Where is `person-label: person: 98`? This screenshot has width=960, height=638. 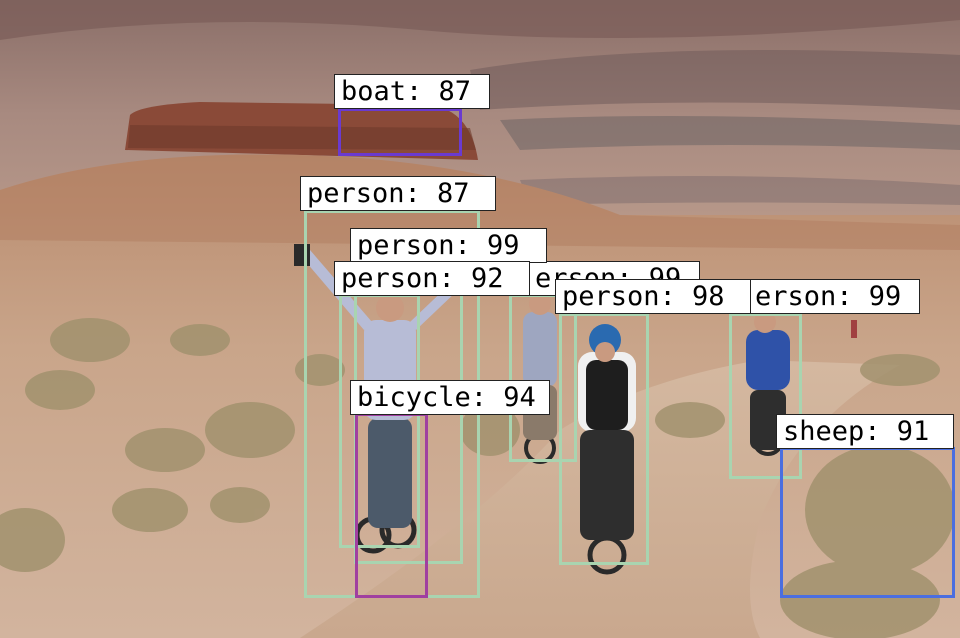
person-label: person: 98 is located at coordinates (653, 296).